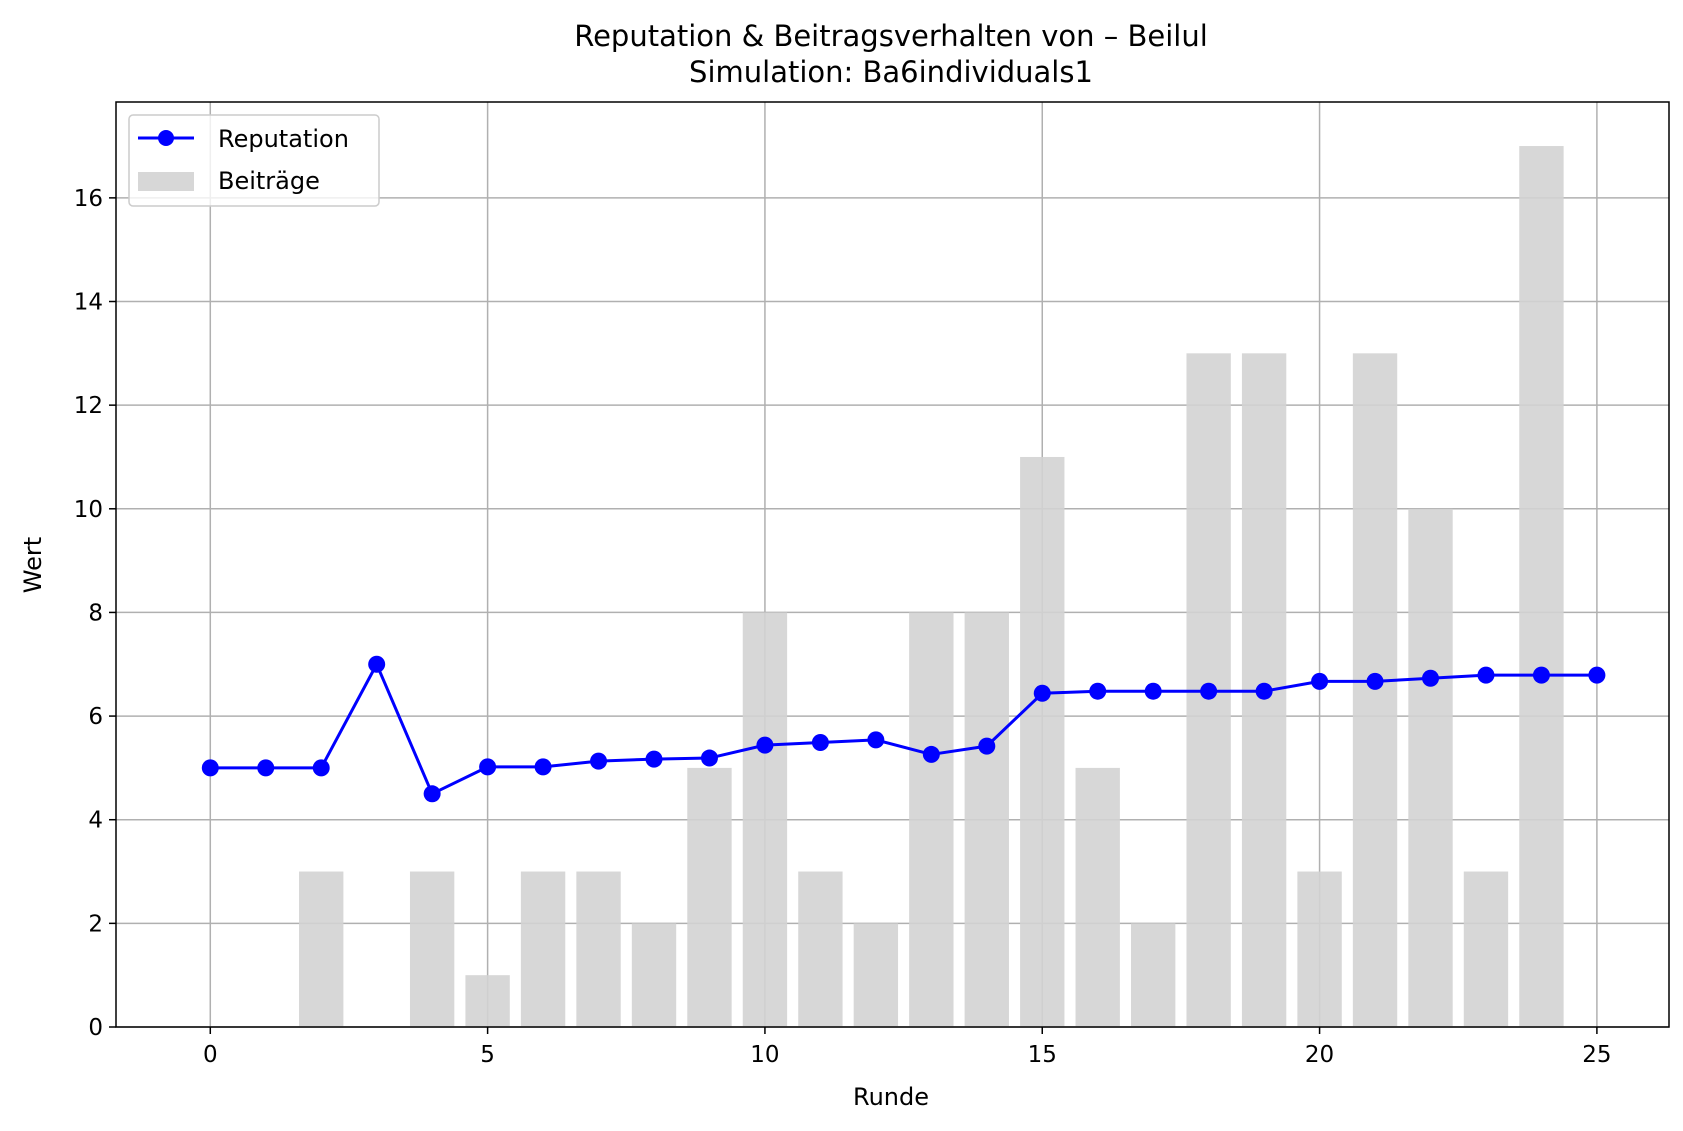 The height and width of the screenshot is (1131, 1683). I want to click on legend-marker-swatch, so click(166, 138).